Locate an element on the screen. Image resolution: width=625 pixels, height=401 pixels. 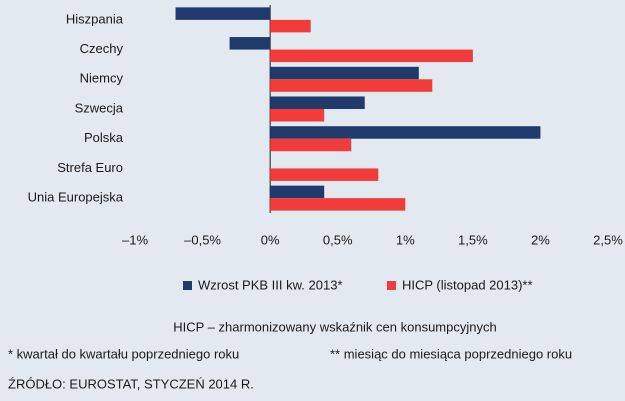
y-tick-label: Szwecja is located at coordinates (99, 107).